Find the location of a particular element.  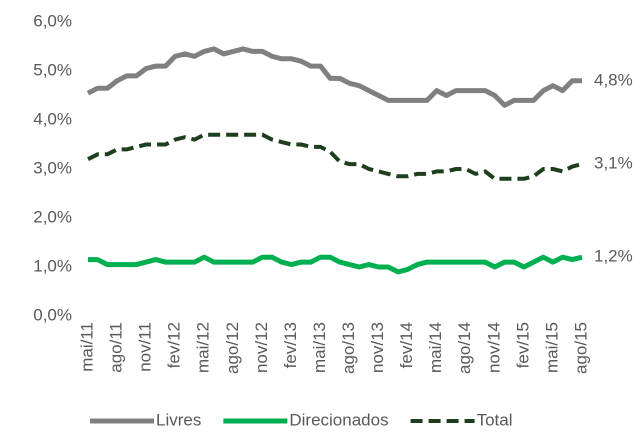

x-tick-label: fev/13 is located at coordinates (290, 345).